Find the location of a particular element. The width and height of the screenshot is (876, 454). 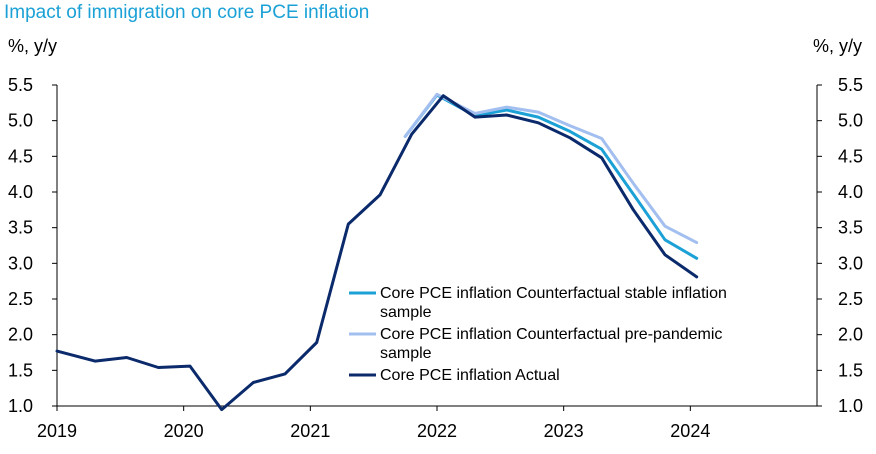

y-tick-label-left: 1.0 is located at coordinates (20, 406).